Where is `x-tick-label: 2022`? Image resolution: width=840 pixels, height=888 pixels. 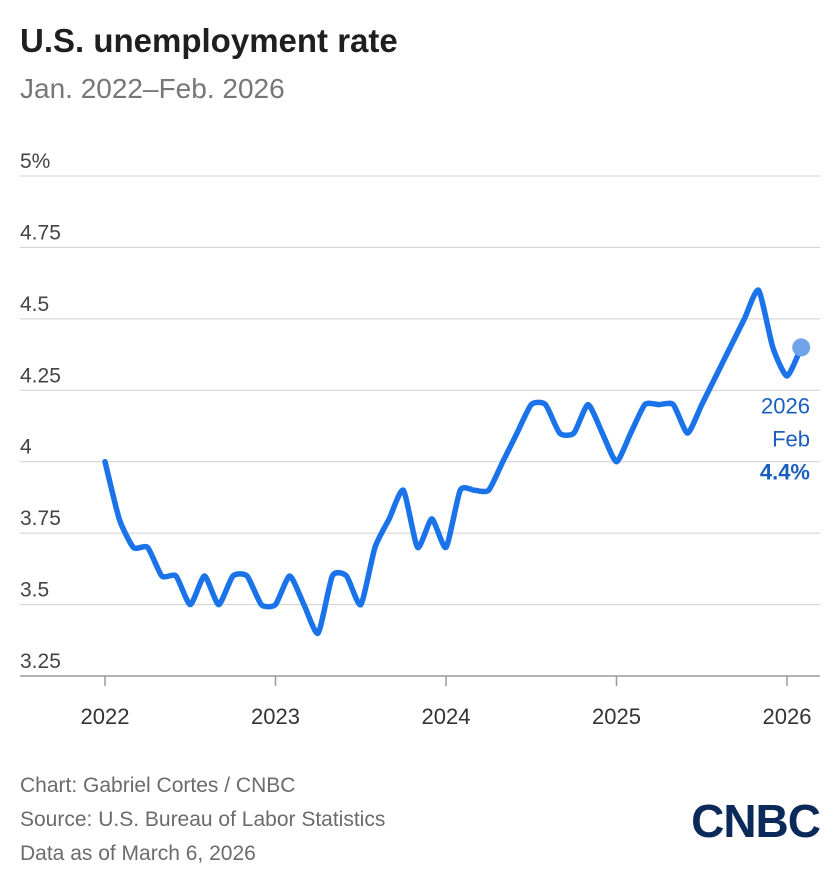
x-tick-label: 2022 is located at coordinates (105, 716).